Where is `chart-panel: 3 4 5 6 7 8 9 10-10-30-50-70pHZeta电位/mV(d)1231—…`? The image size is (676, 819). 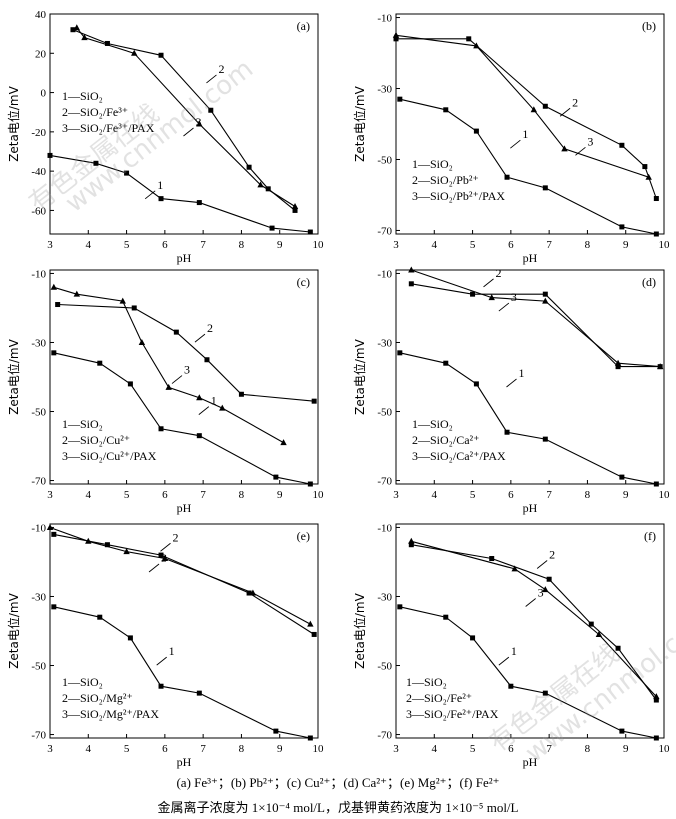 chart-panel: 3 4 5 6 7 8 9 10-10-30-50-70pHZeta电位/mV(d)1231—… is located at coordinates (511, 390).